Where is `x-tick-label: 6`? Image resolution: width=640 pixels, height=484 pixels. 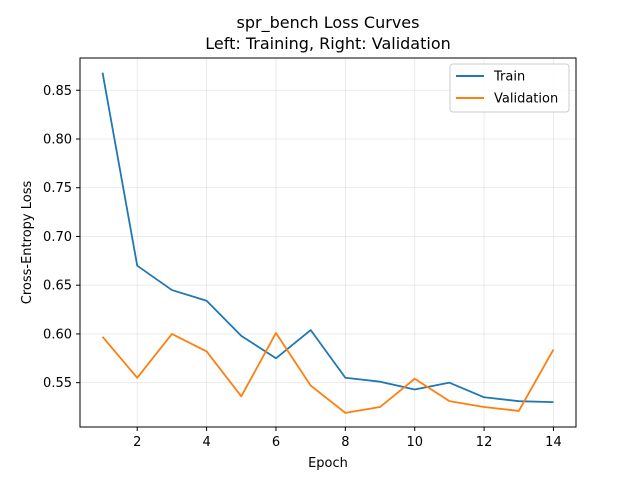
x-tick-label: 6 is located at coordinates (276, 442).